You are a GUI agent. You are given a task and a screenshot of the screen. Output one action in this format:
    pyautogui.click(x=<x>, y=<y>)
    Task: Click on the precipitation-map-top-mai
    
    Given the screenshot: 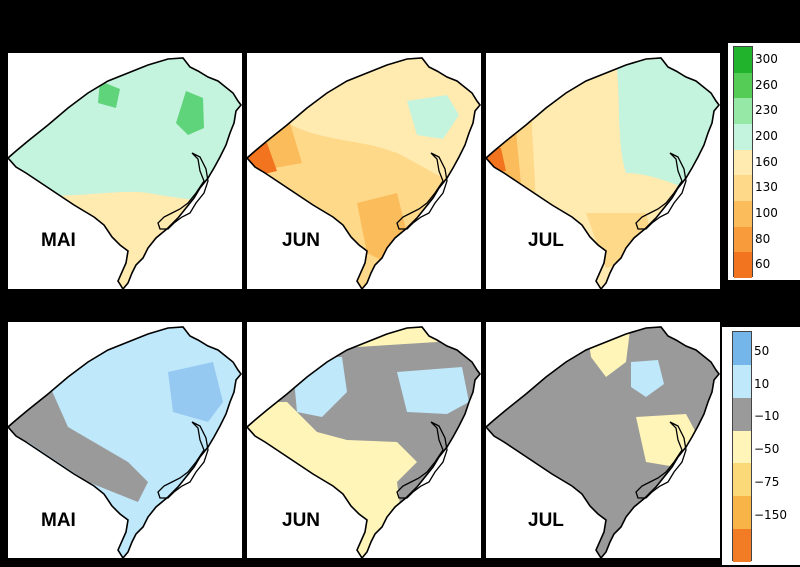 What is the action you would take?
    pyautogui.click(x=125, y=173)
    